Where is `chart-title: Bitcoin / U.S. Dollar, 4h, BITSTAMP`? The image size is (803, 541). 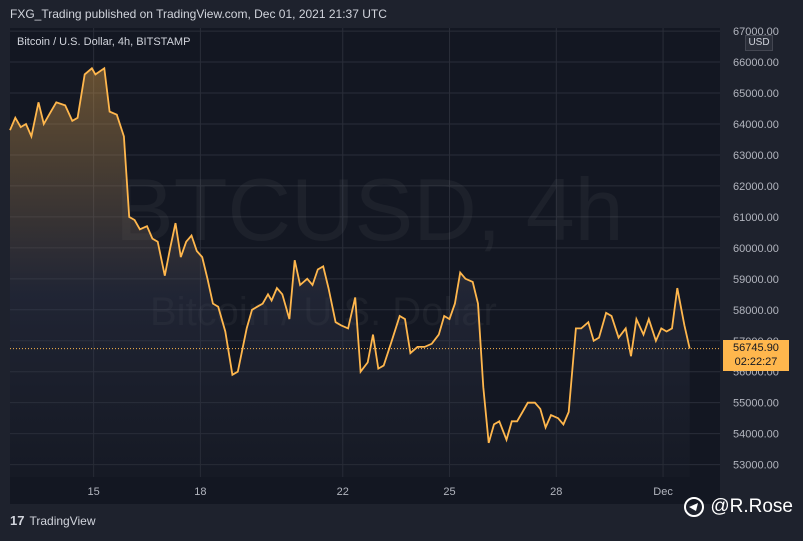
chart-title: Bitcoin / U.S. Dollar, 4h, BITSTAMP is located at coordinates (104, 42).